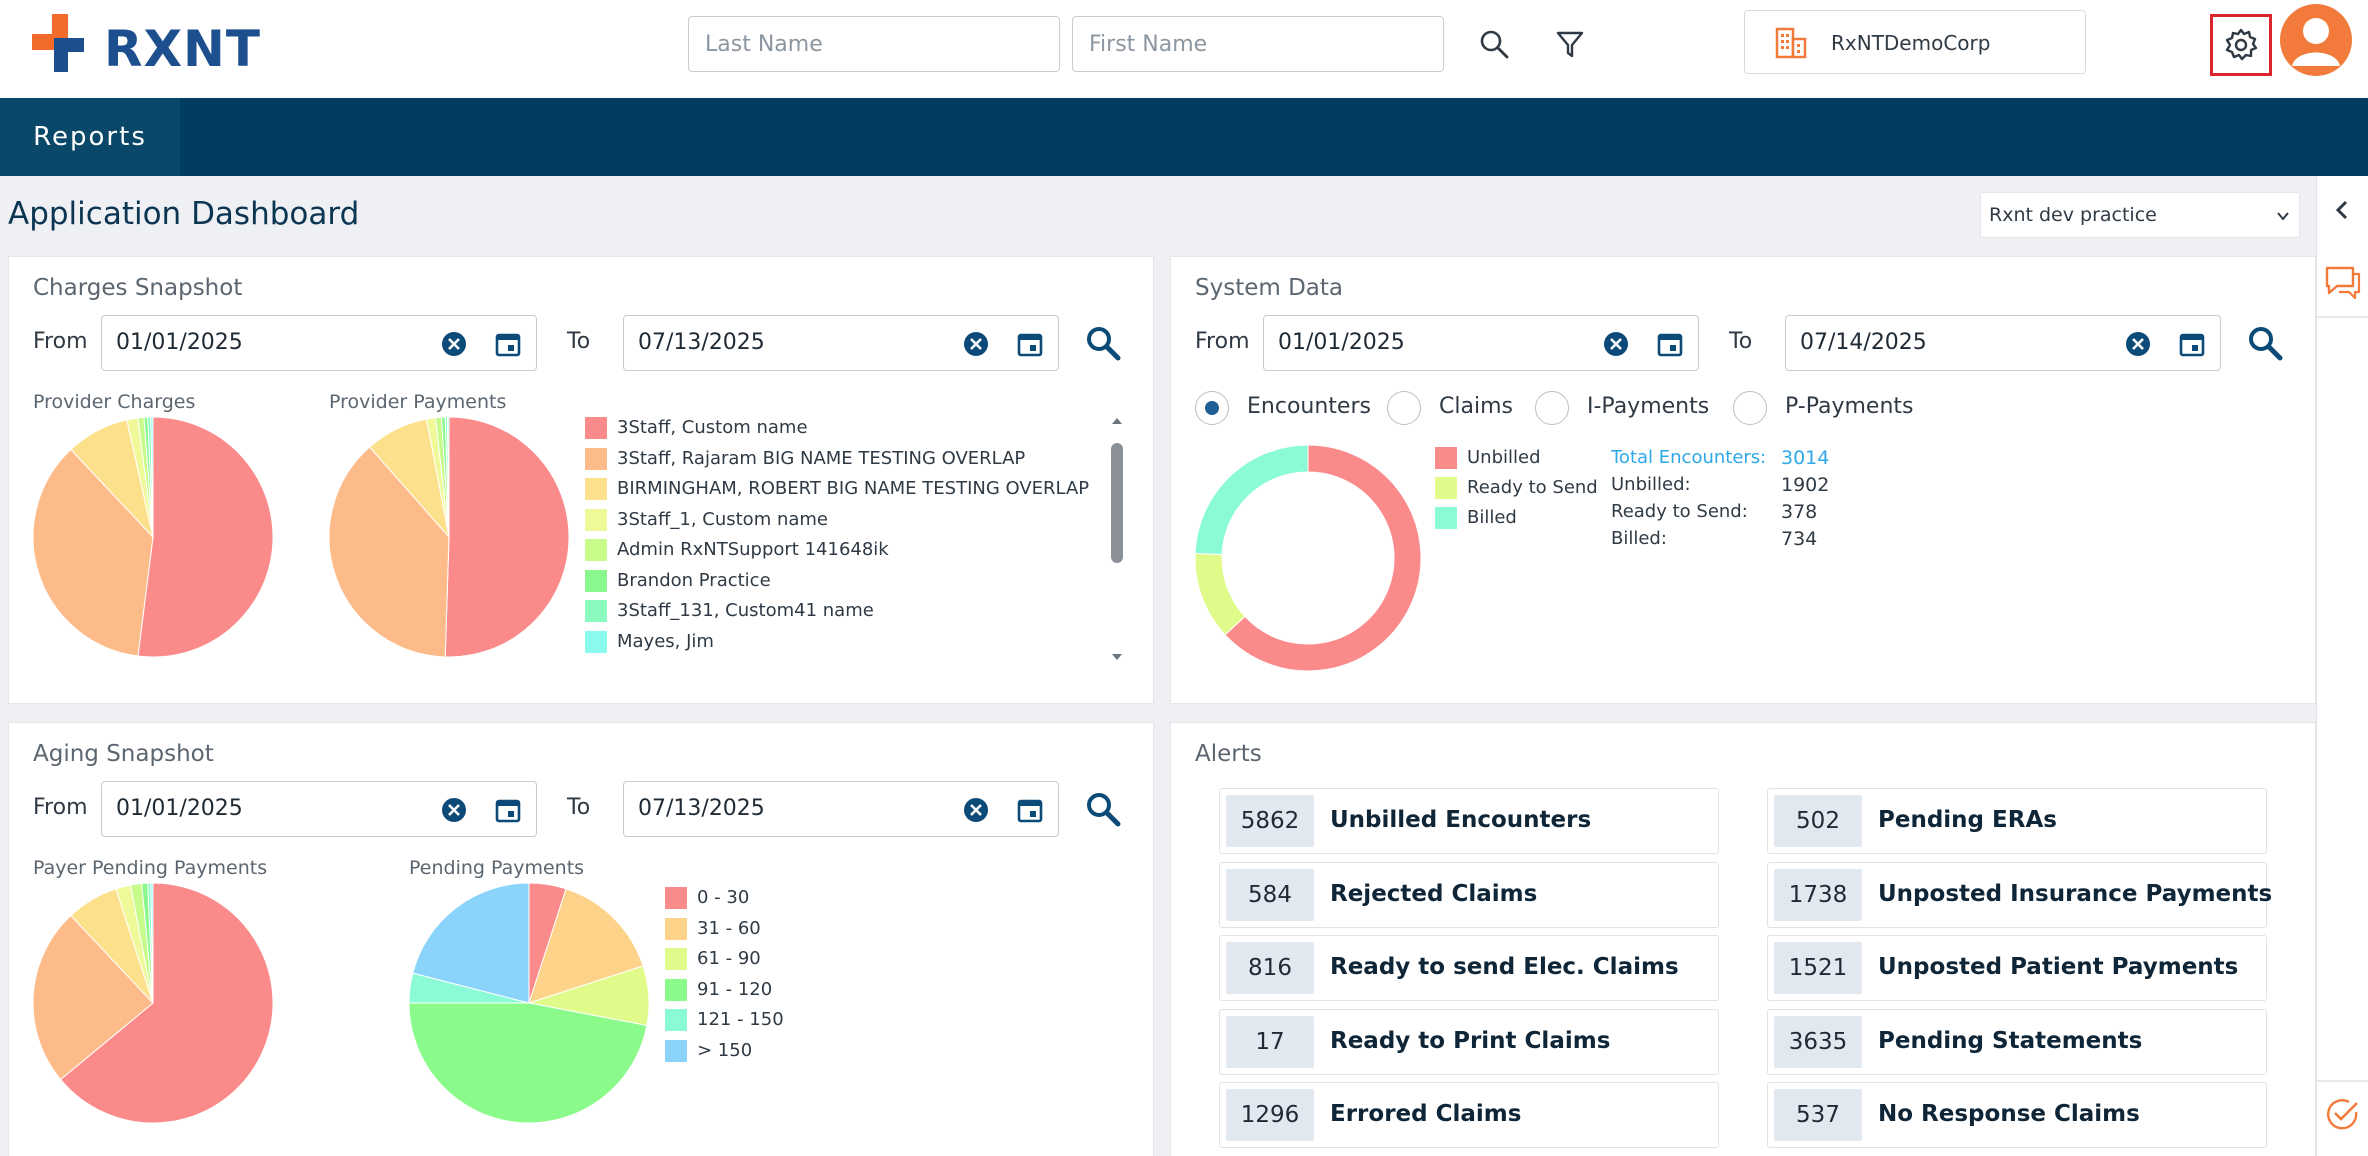 Image resolution: width=2368 pixels, height=1156 pixels. Describe the element at coordinates (1341, 342) in the screenshot. I see `from-date-value: 01/01/2025` at that location.